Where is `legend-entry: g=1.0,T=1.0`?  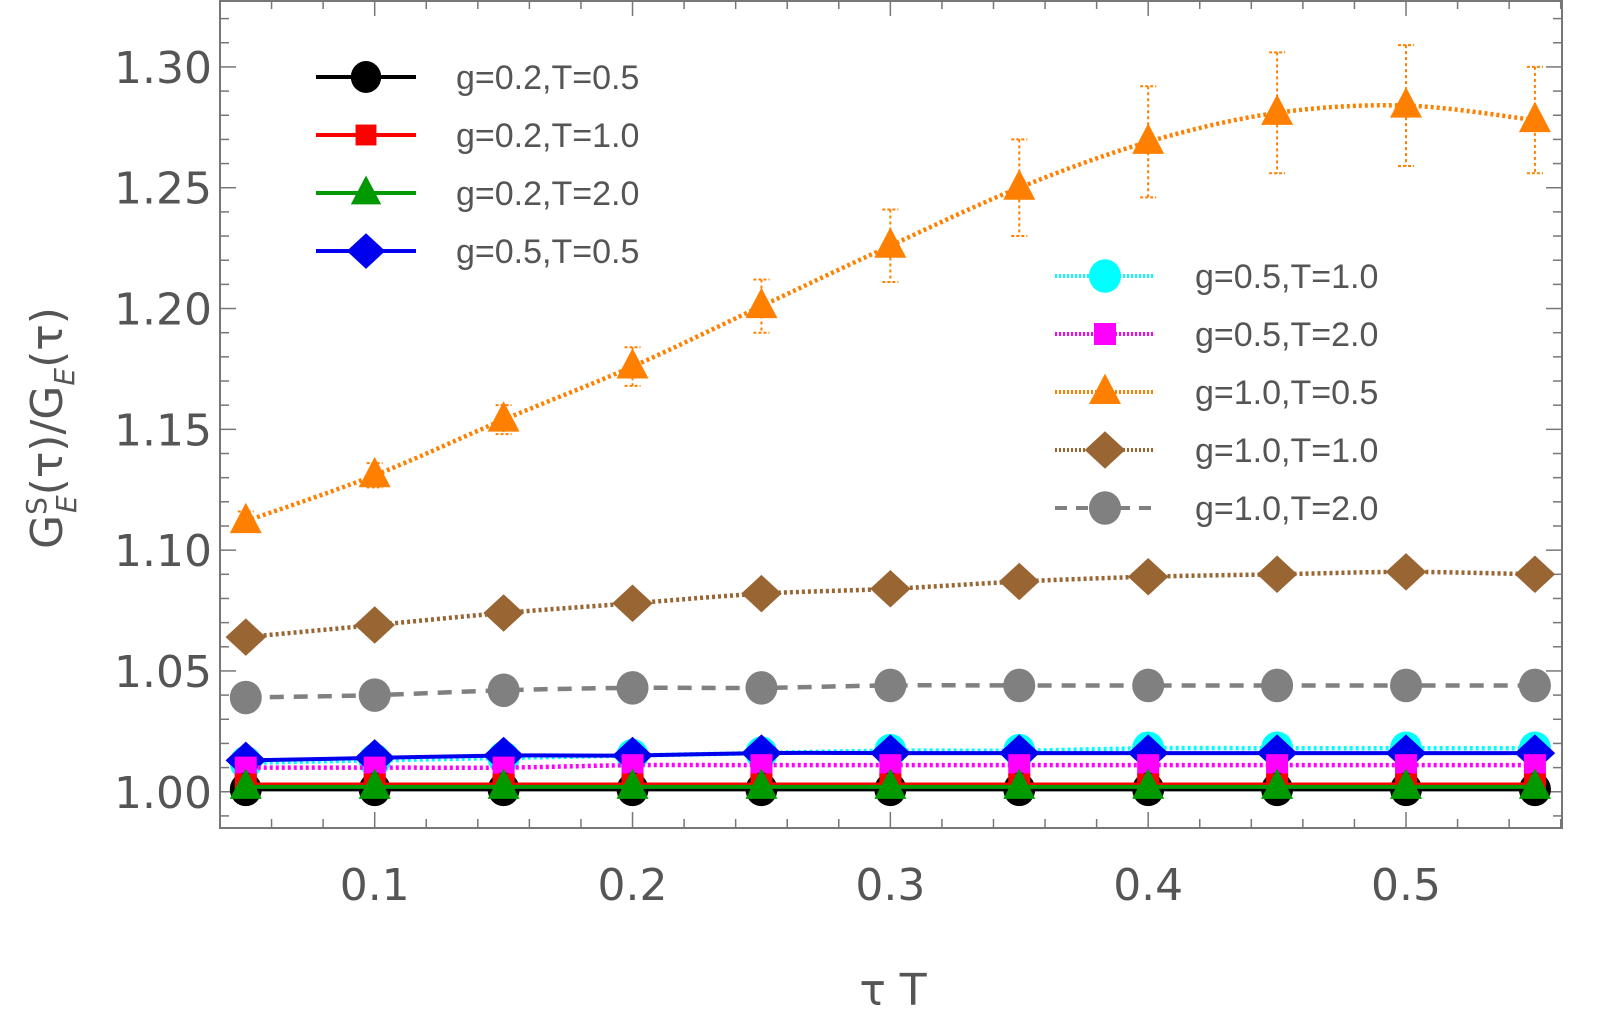 legend-entry: g=1.0,T=1.0 is located at coordinates (1216, 450).